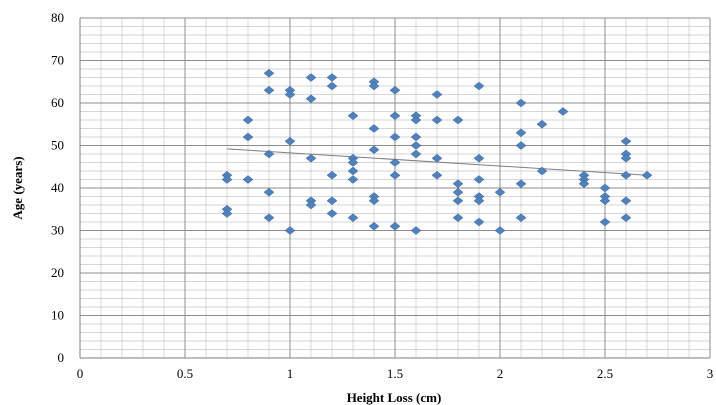  Describe the element at coordinates (605, 373) in the screenshot. I see `x-tick-label: 2.5` at that location.